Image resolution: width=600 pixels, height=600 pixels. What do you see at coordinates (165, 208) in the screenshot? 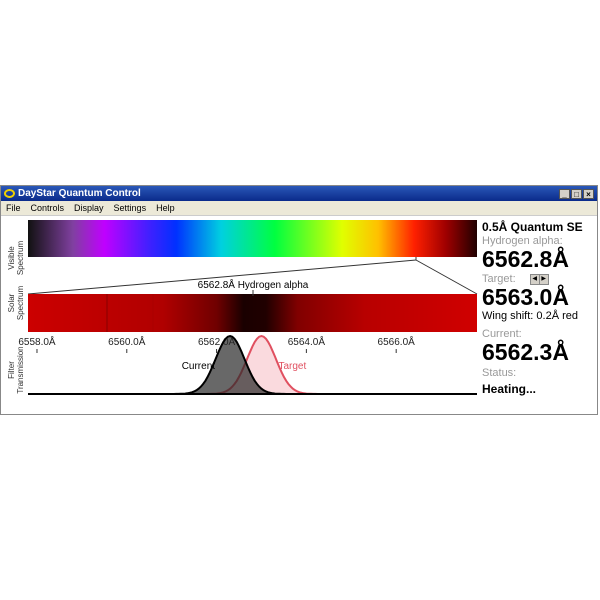
I see `menu-help: Help` at bounding box center [165, 208].